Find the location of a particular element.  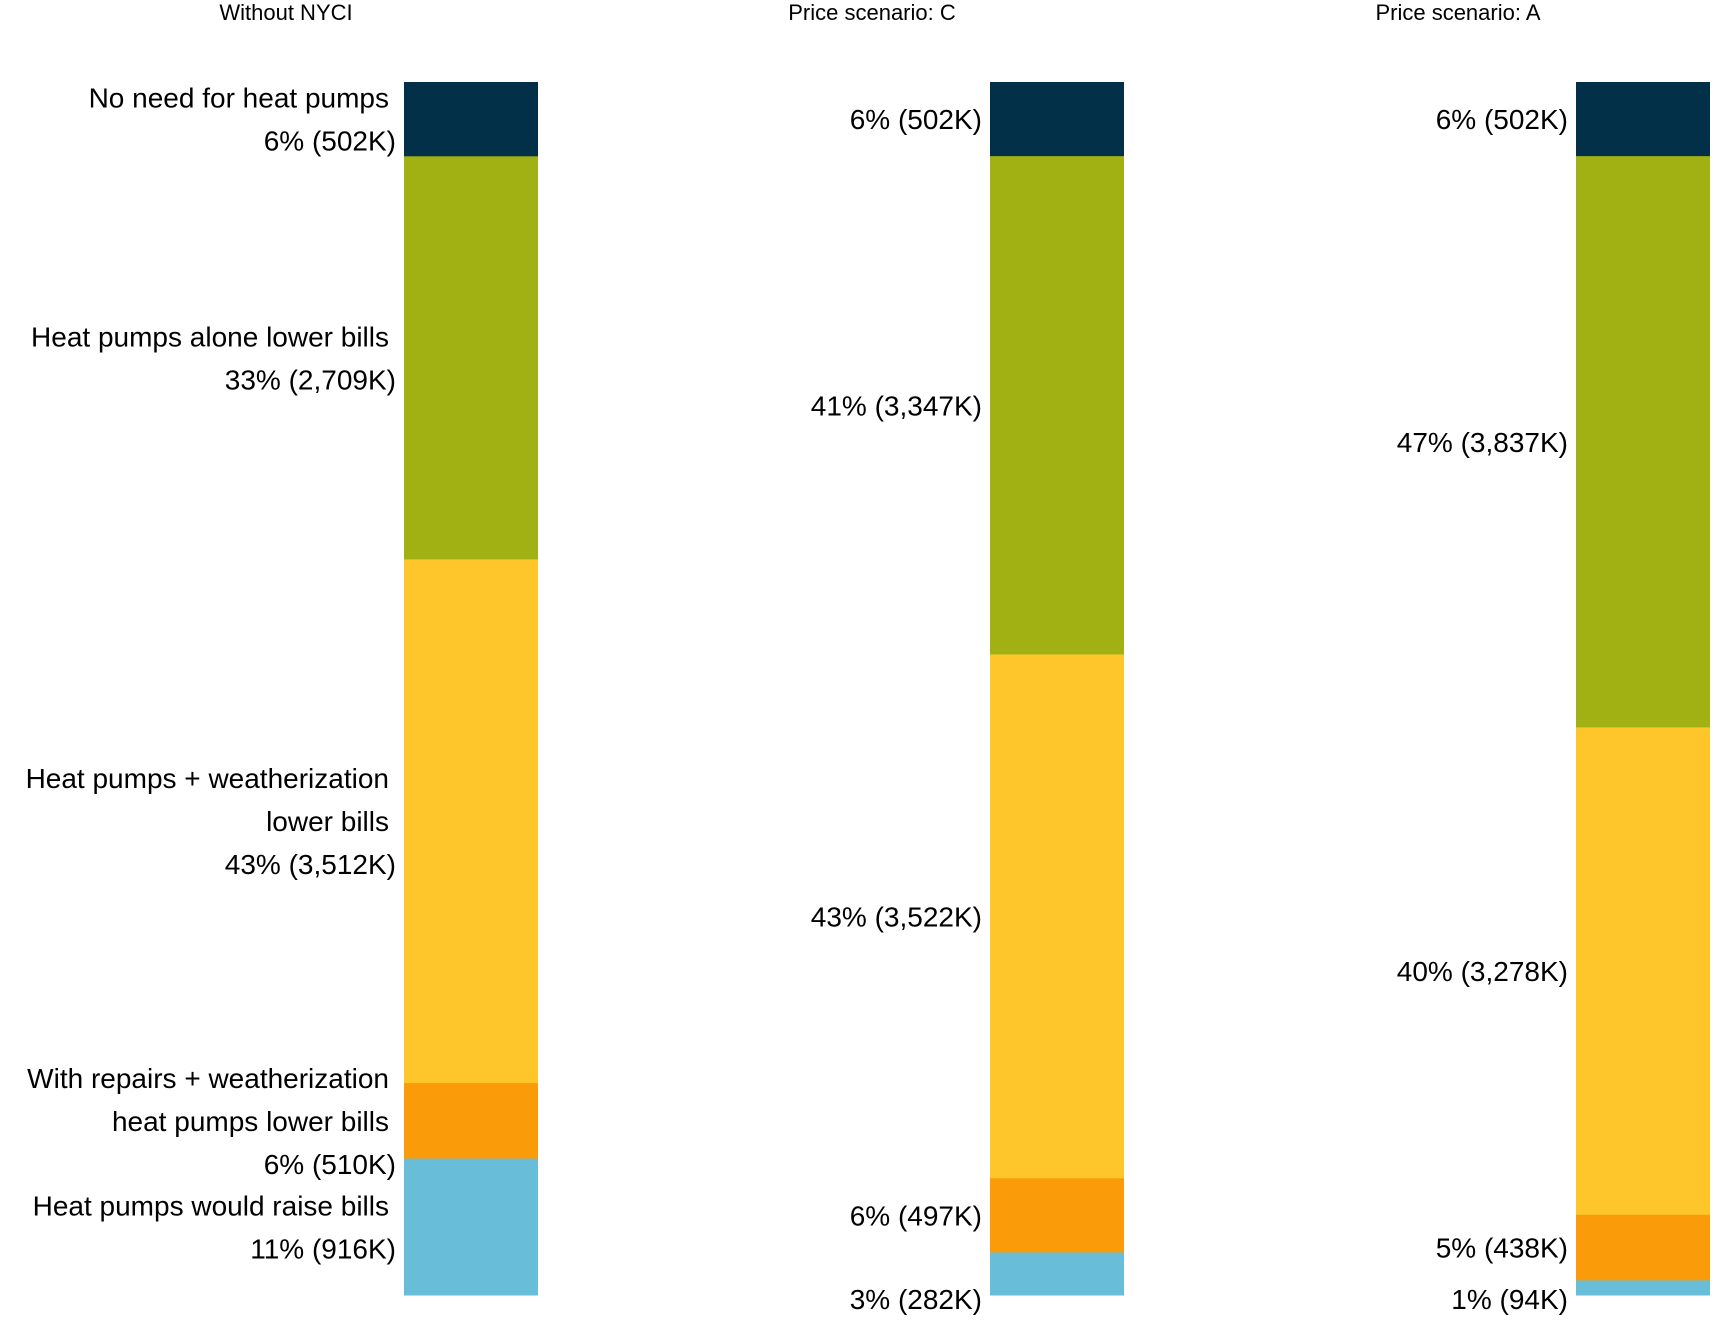

panel-title: Price scenario: C is located at coordinates (872, 12).